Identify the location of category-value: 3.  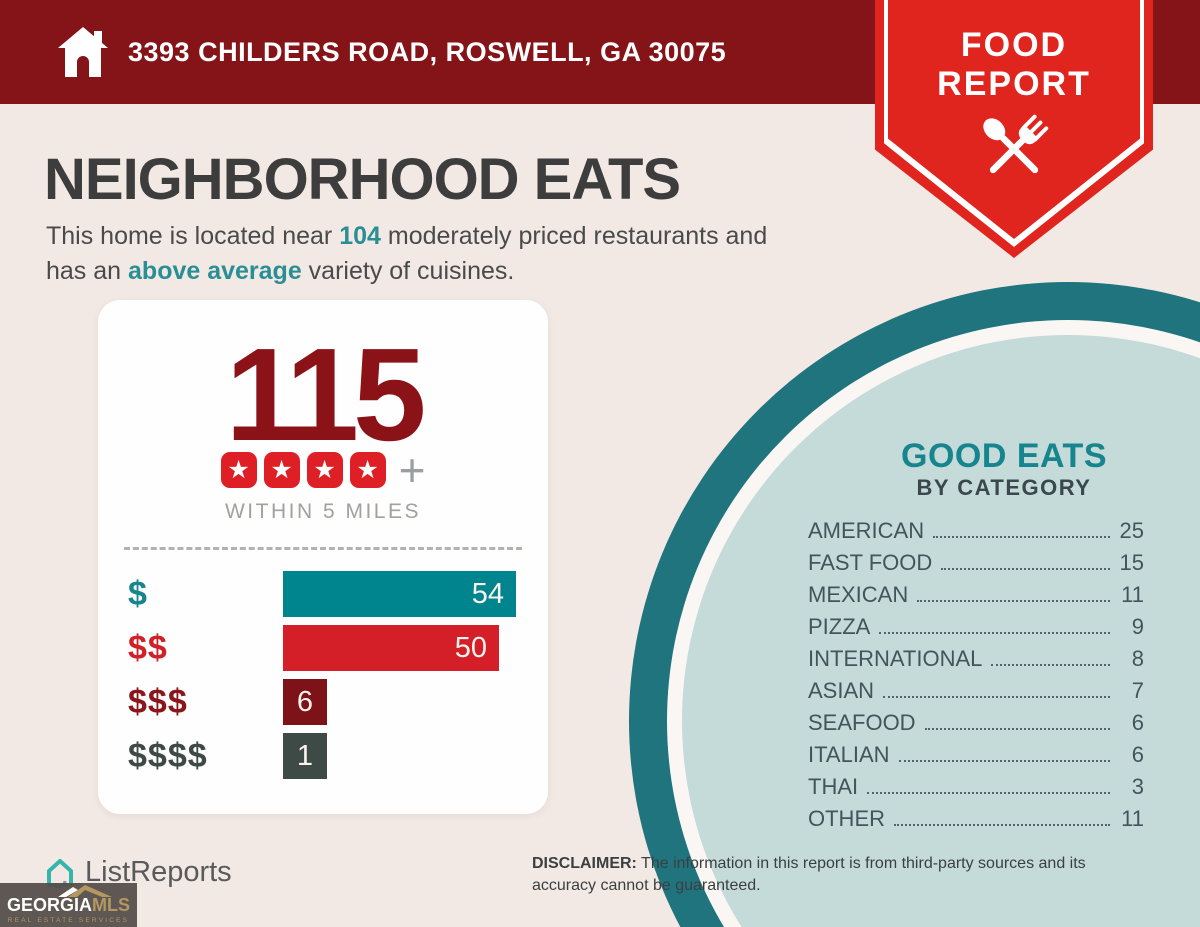
(1137, 786).